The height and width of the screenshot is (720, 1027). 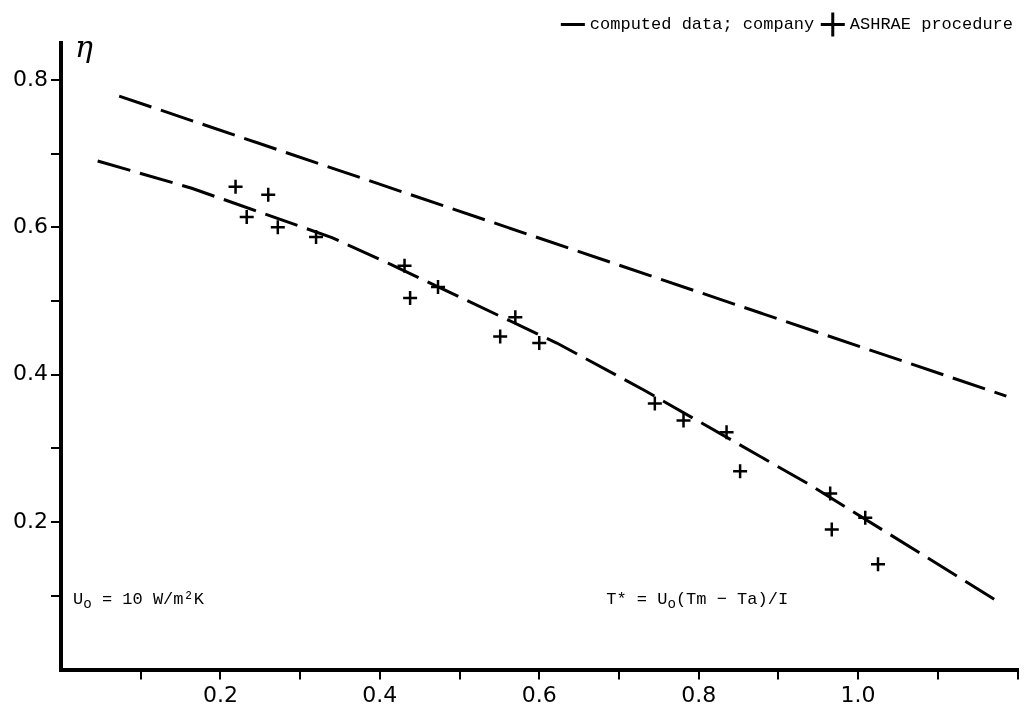 What do you see at coordinates (697, 600) in the screenshot?
I see `annotation: T* = U$_{o}$(Tm − Ta)/I` at bounding box center [697, 600].